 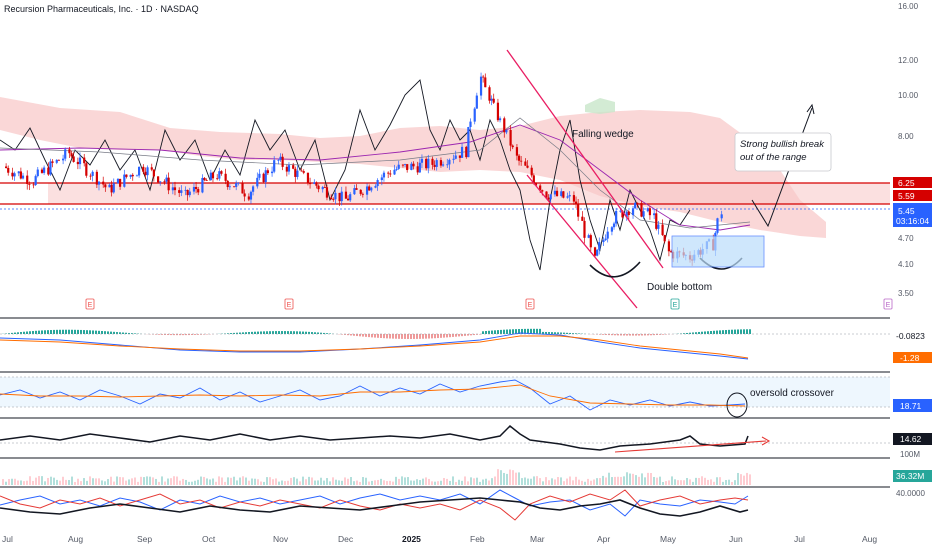 What do you see at coordinates (445, 397) in the screenshot?
I see `rsi-pane: oversold crossover` at bounding box center [445, 397].